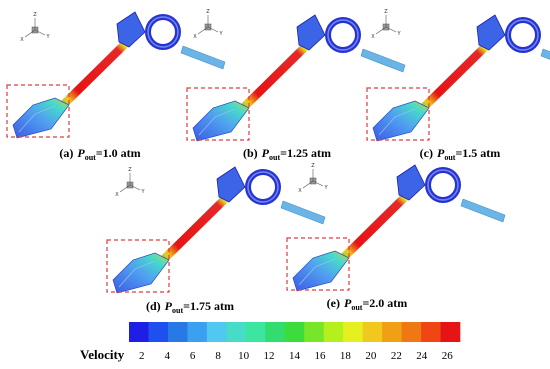  I want to click on colorbar-title: Velocity, so click(102, 354).